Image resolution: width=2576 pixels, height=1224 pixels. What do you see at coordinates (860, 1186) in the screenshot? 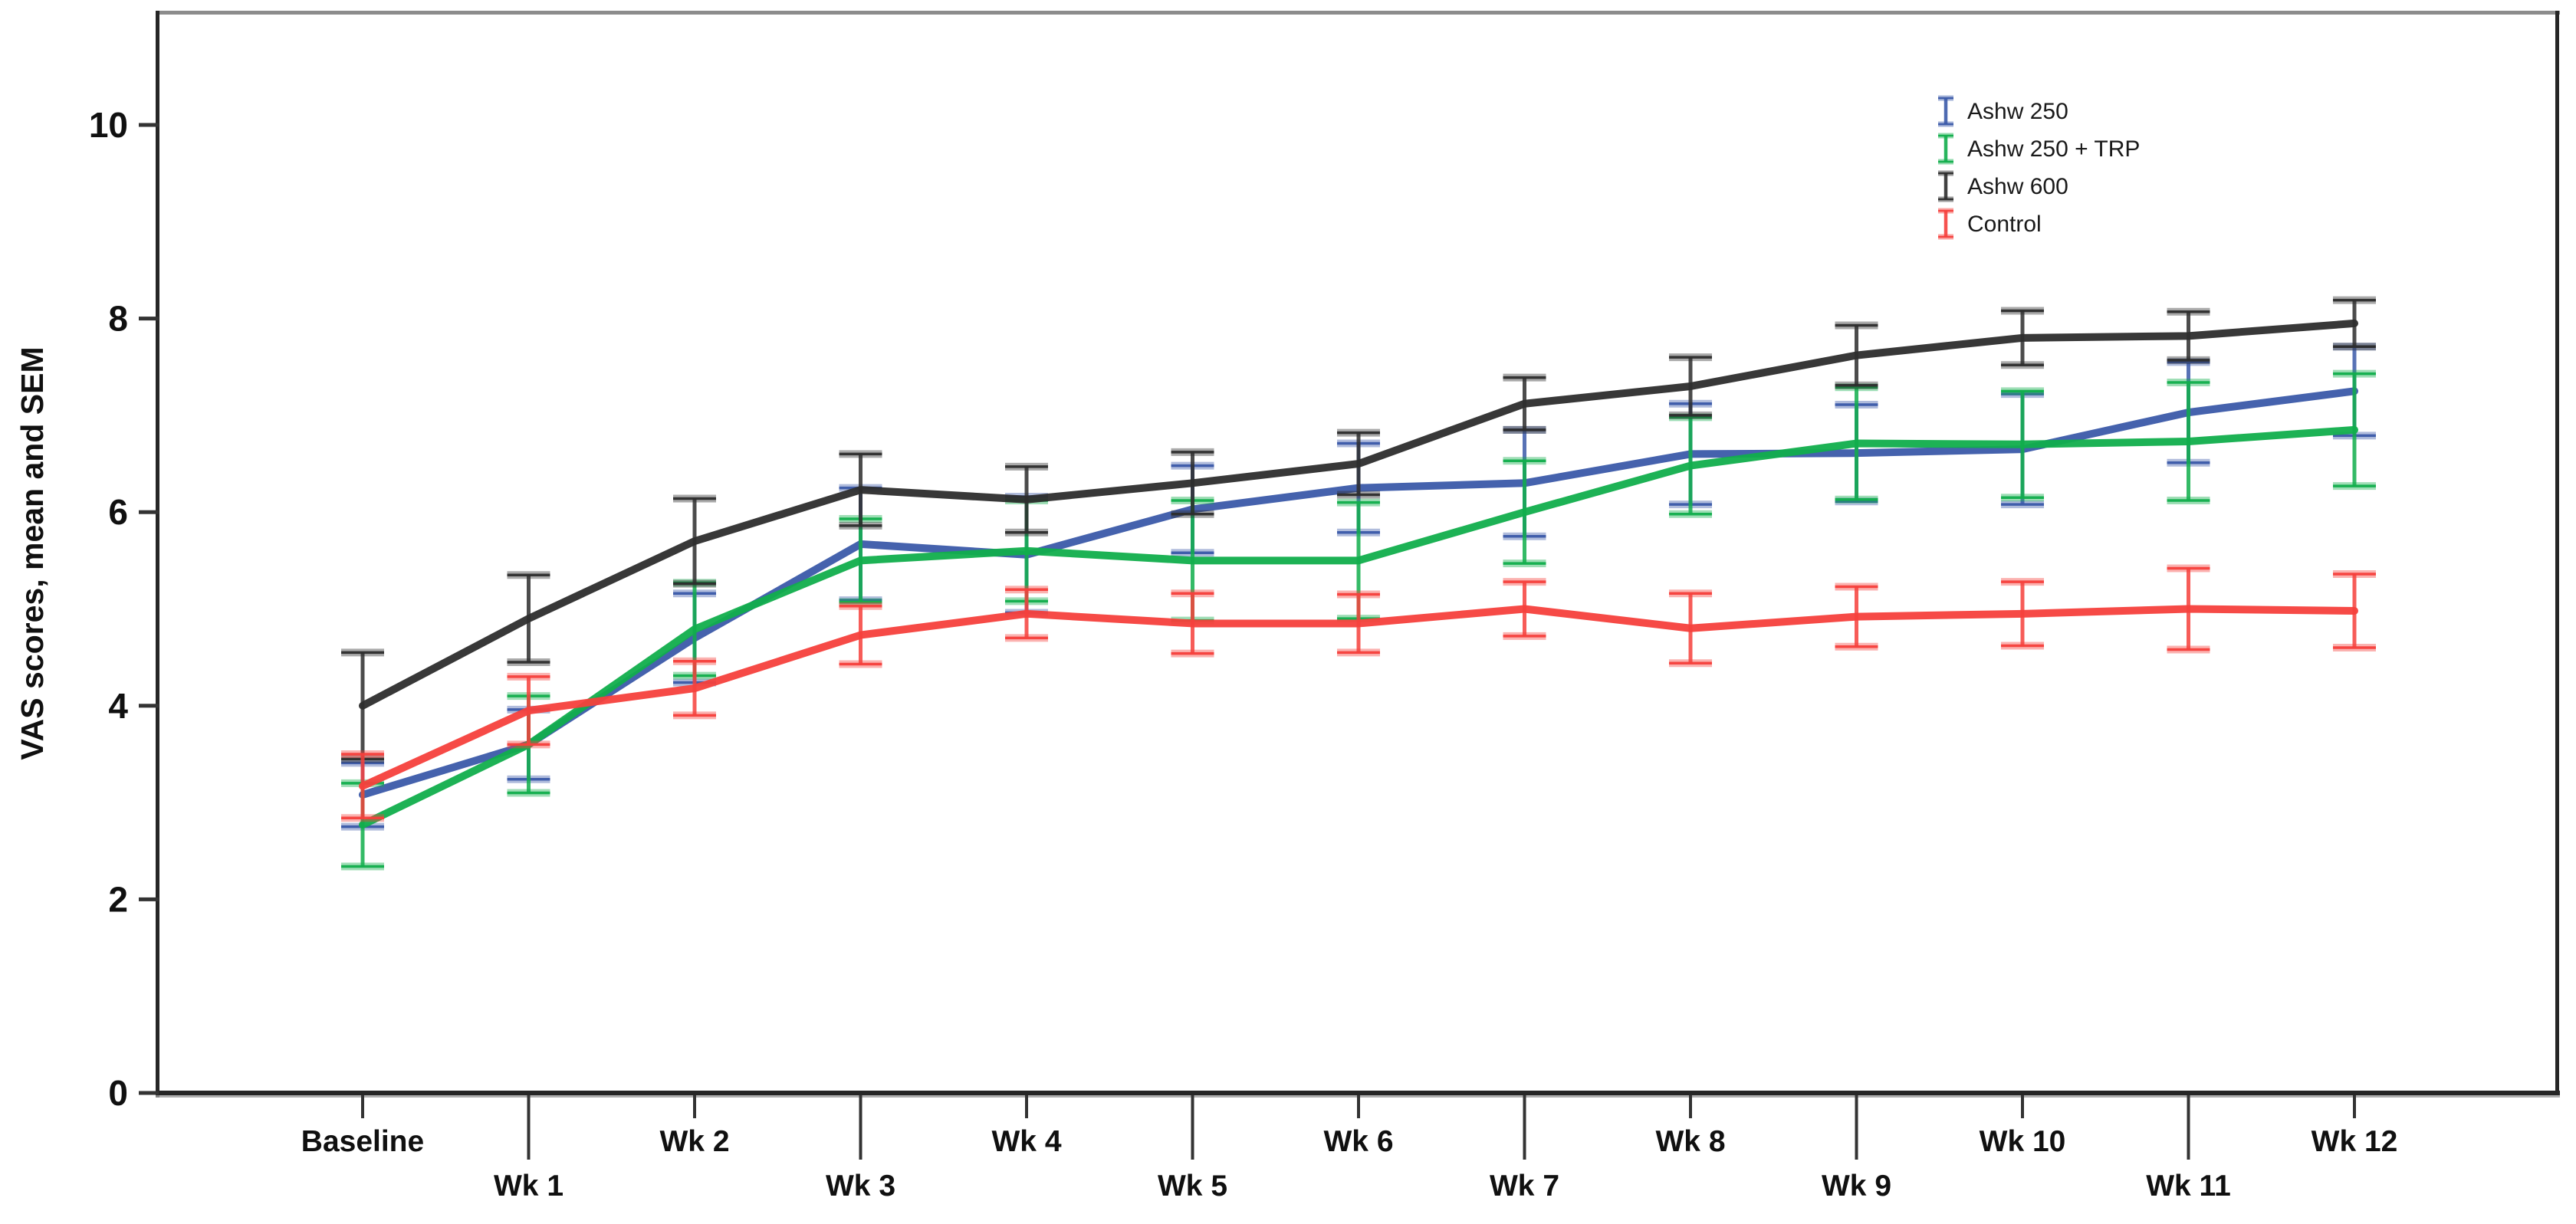
I see `x-tick-label: Wk 3` at bounding box center [860, 1186].